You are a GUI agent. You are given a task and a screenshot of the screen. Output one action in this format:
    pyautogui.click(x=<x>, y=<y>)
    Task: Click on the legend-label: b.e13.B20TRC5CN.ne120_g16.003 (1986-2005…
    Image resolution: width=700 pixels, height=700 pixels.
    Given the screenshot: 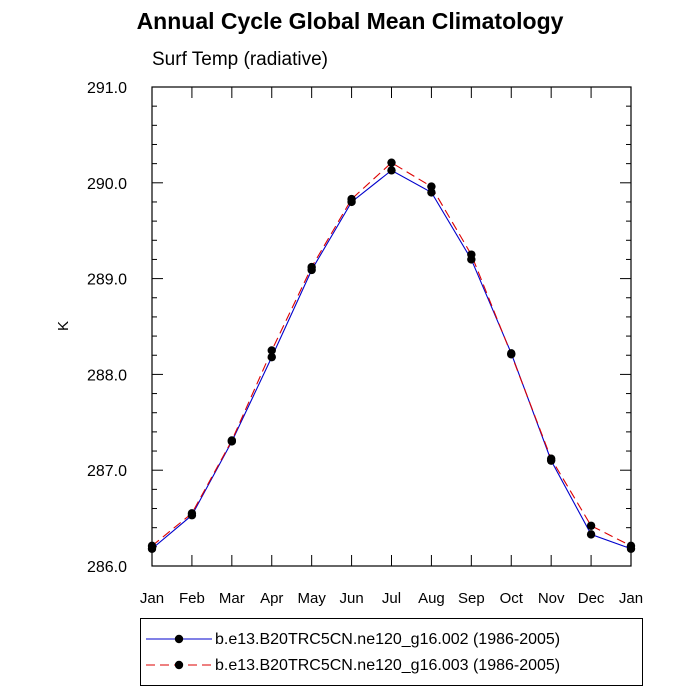 What is the action you would take?
    pyautogui.click(x=388, y=665)
    